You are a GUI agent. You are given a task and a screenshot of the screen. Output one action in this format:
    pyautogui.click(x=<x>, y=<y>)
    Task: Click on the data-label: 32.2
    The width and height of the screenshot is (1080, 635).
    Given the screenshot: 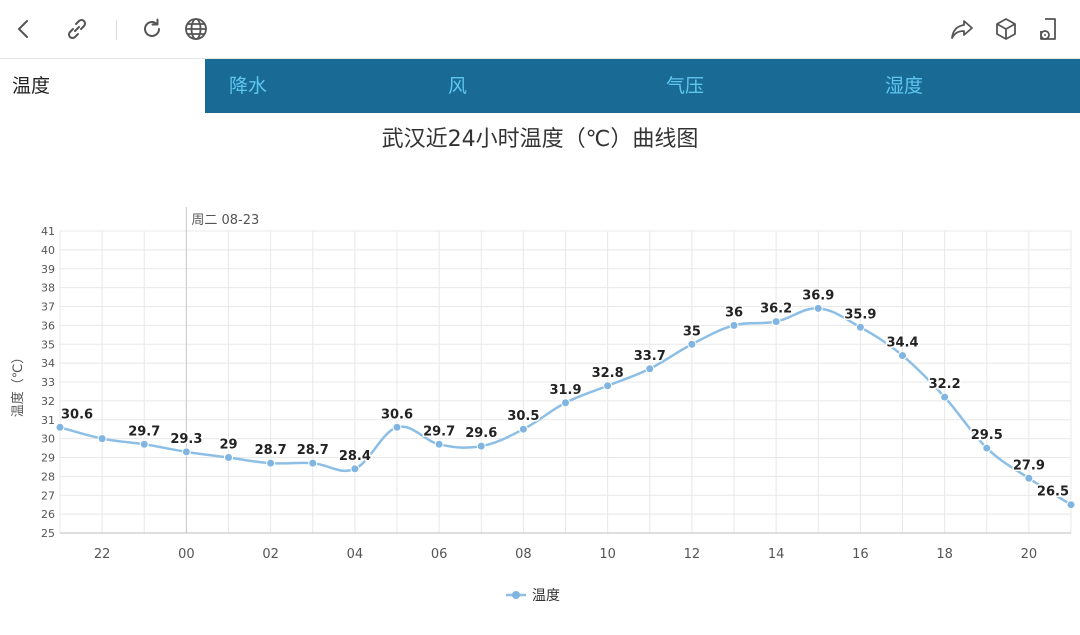 What is the action you would take?
    pyautogui.click(x=945, y=384)
    